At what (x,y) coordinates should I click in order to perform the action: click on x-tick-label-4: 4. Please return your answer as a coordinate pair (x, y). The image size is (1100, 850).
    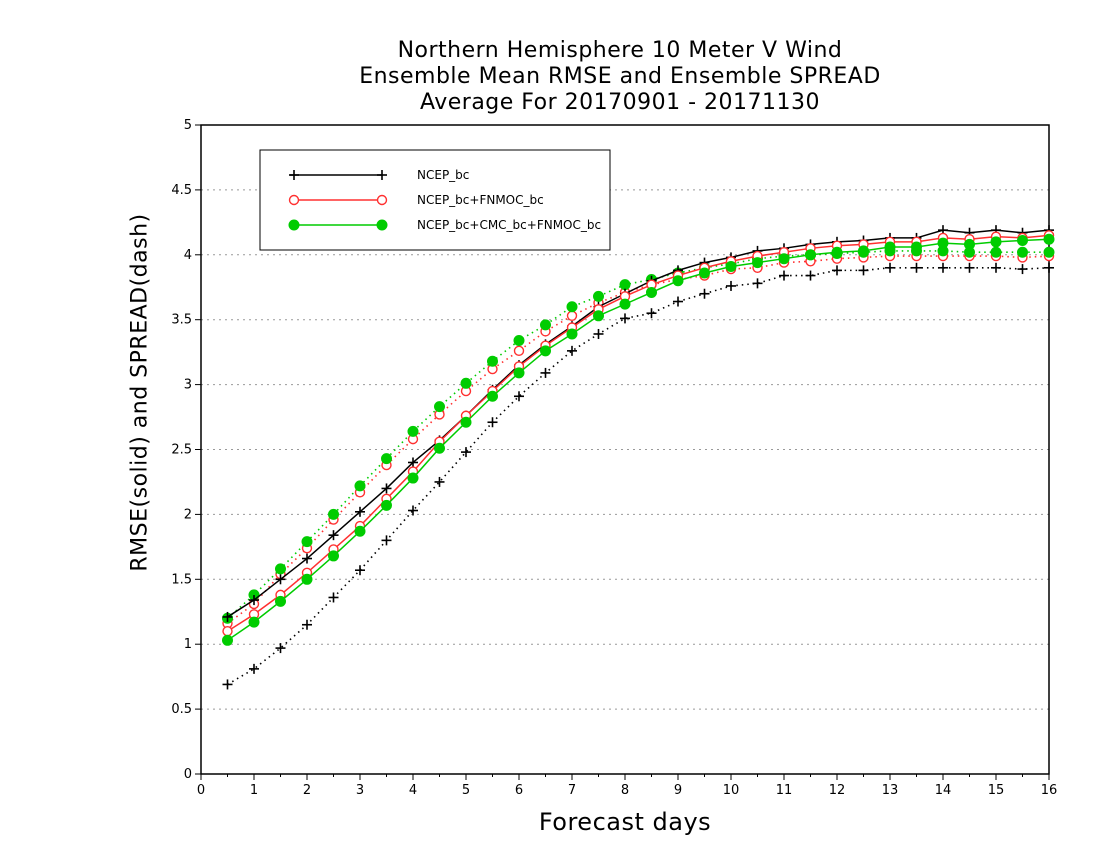
    Looking at the image, I should click on (413, 790).